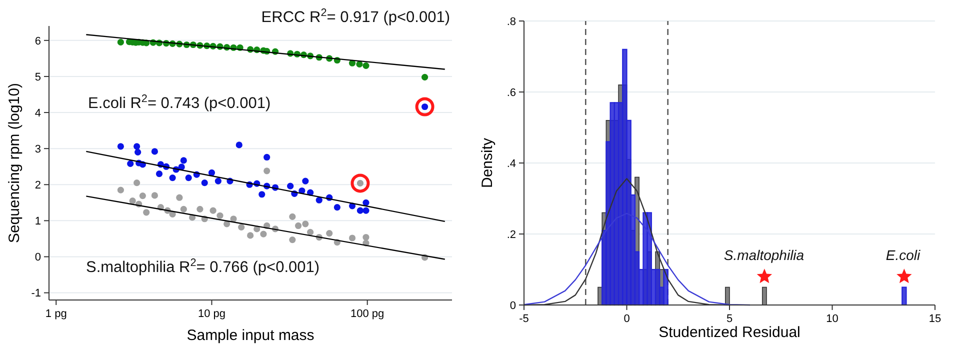 This screenshot has height=346, width=955. Describe the element at coordinates (511, 22) in the screenshot. I see `y-tick-label: .8` at that location.